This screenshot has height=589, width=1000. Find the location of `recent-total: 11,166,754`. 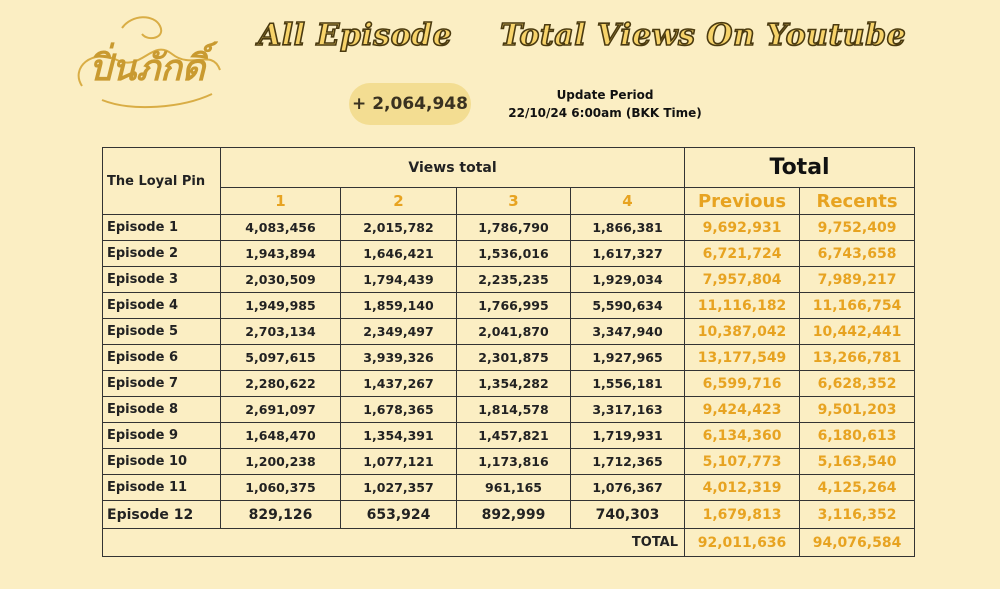

recent-total: 11,166,754 is located at coordinates (857, 305).